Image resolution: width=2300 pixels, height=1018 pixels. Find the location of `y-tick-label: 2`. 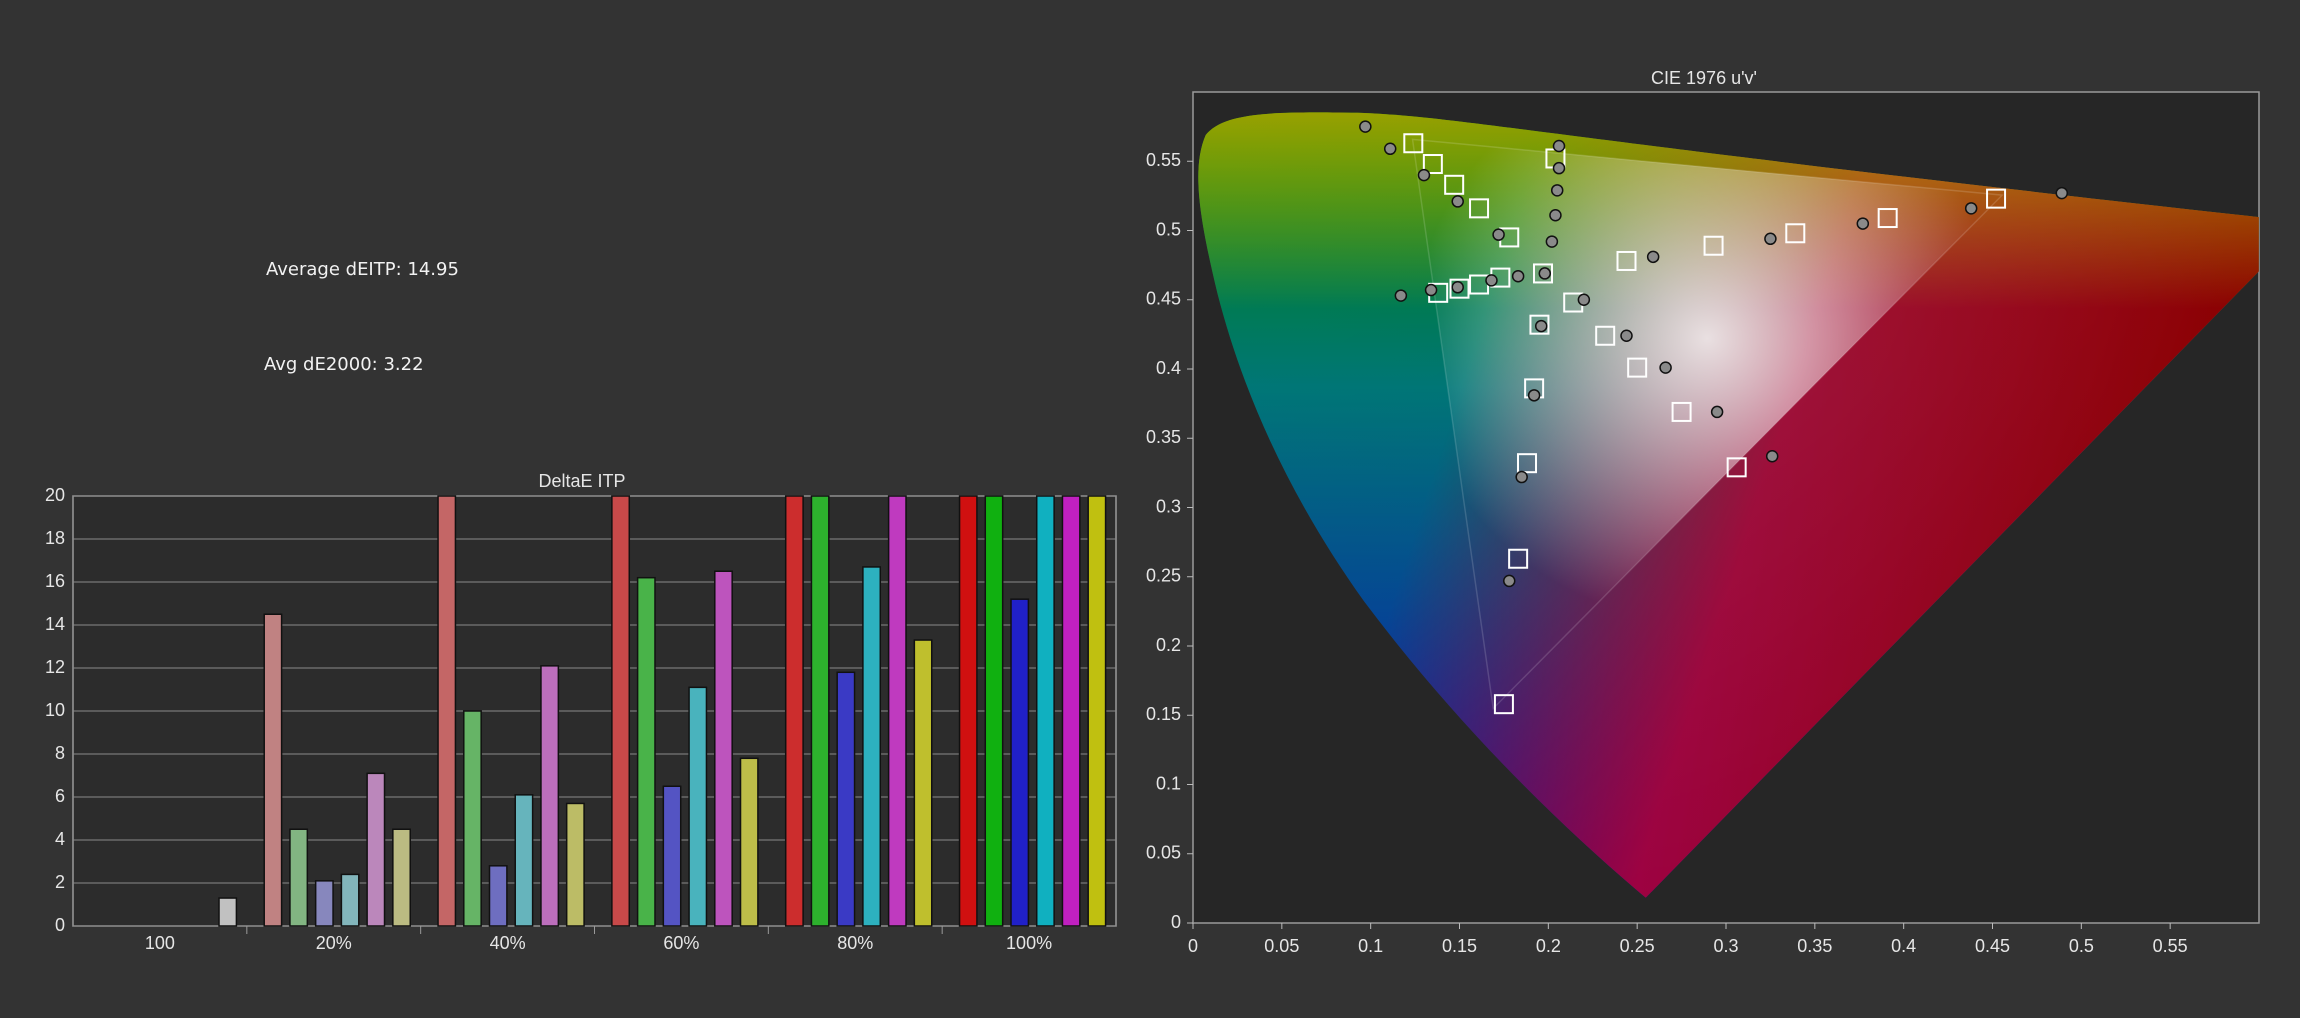

y-tick-label: 2 is located at coordinates (60, 882).